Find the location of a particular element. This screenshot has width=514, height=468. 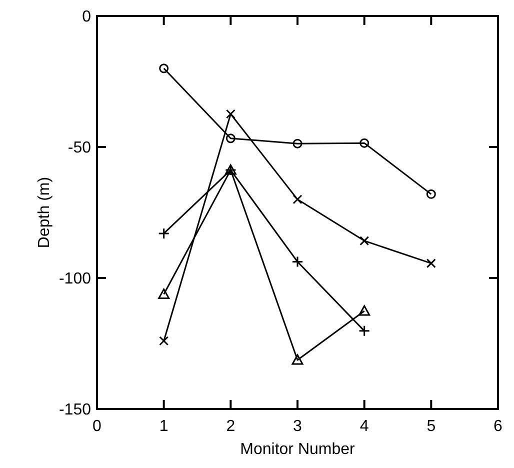

y-tick-label: -100 is located at coordinates (75, 279).